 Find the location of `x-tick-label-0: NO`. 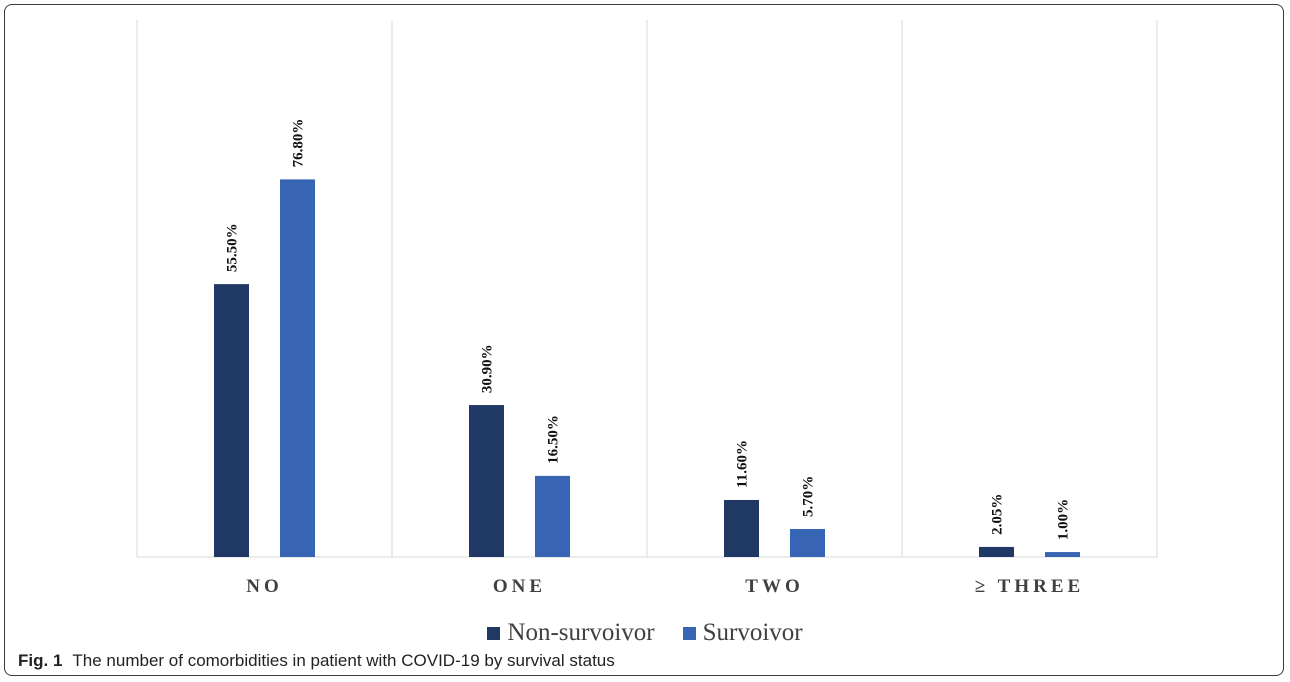

x-tick-label-0: NO is located at coordinates (264, 586).